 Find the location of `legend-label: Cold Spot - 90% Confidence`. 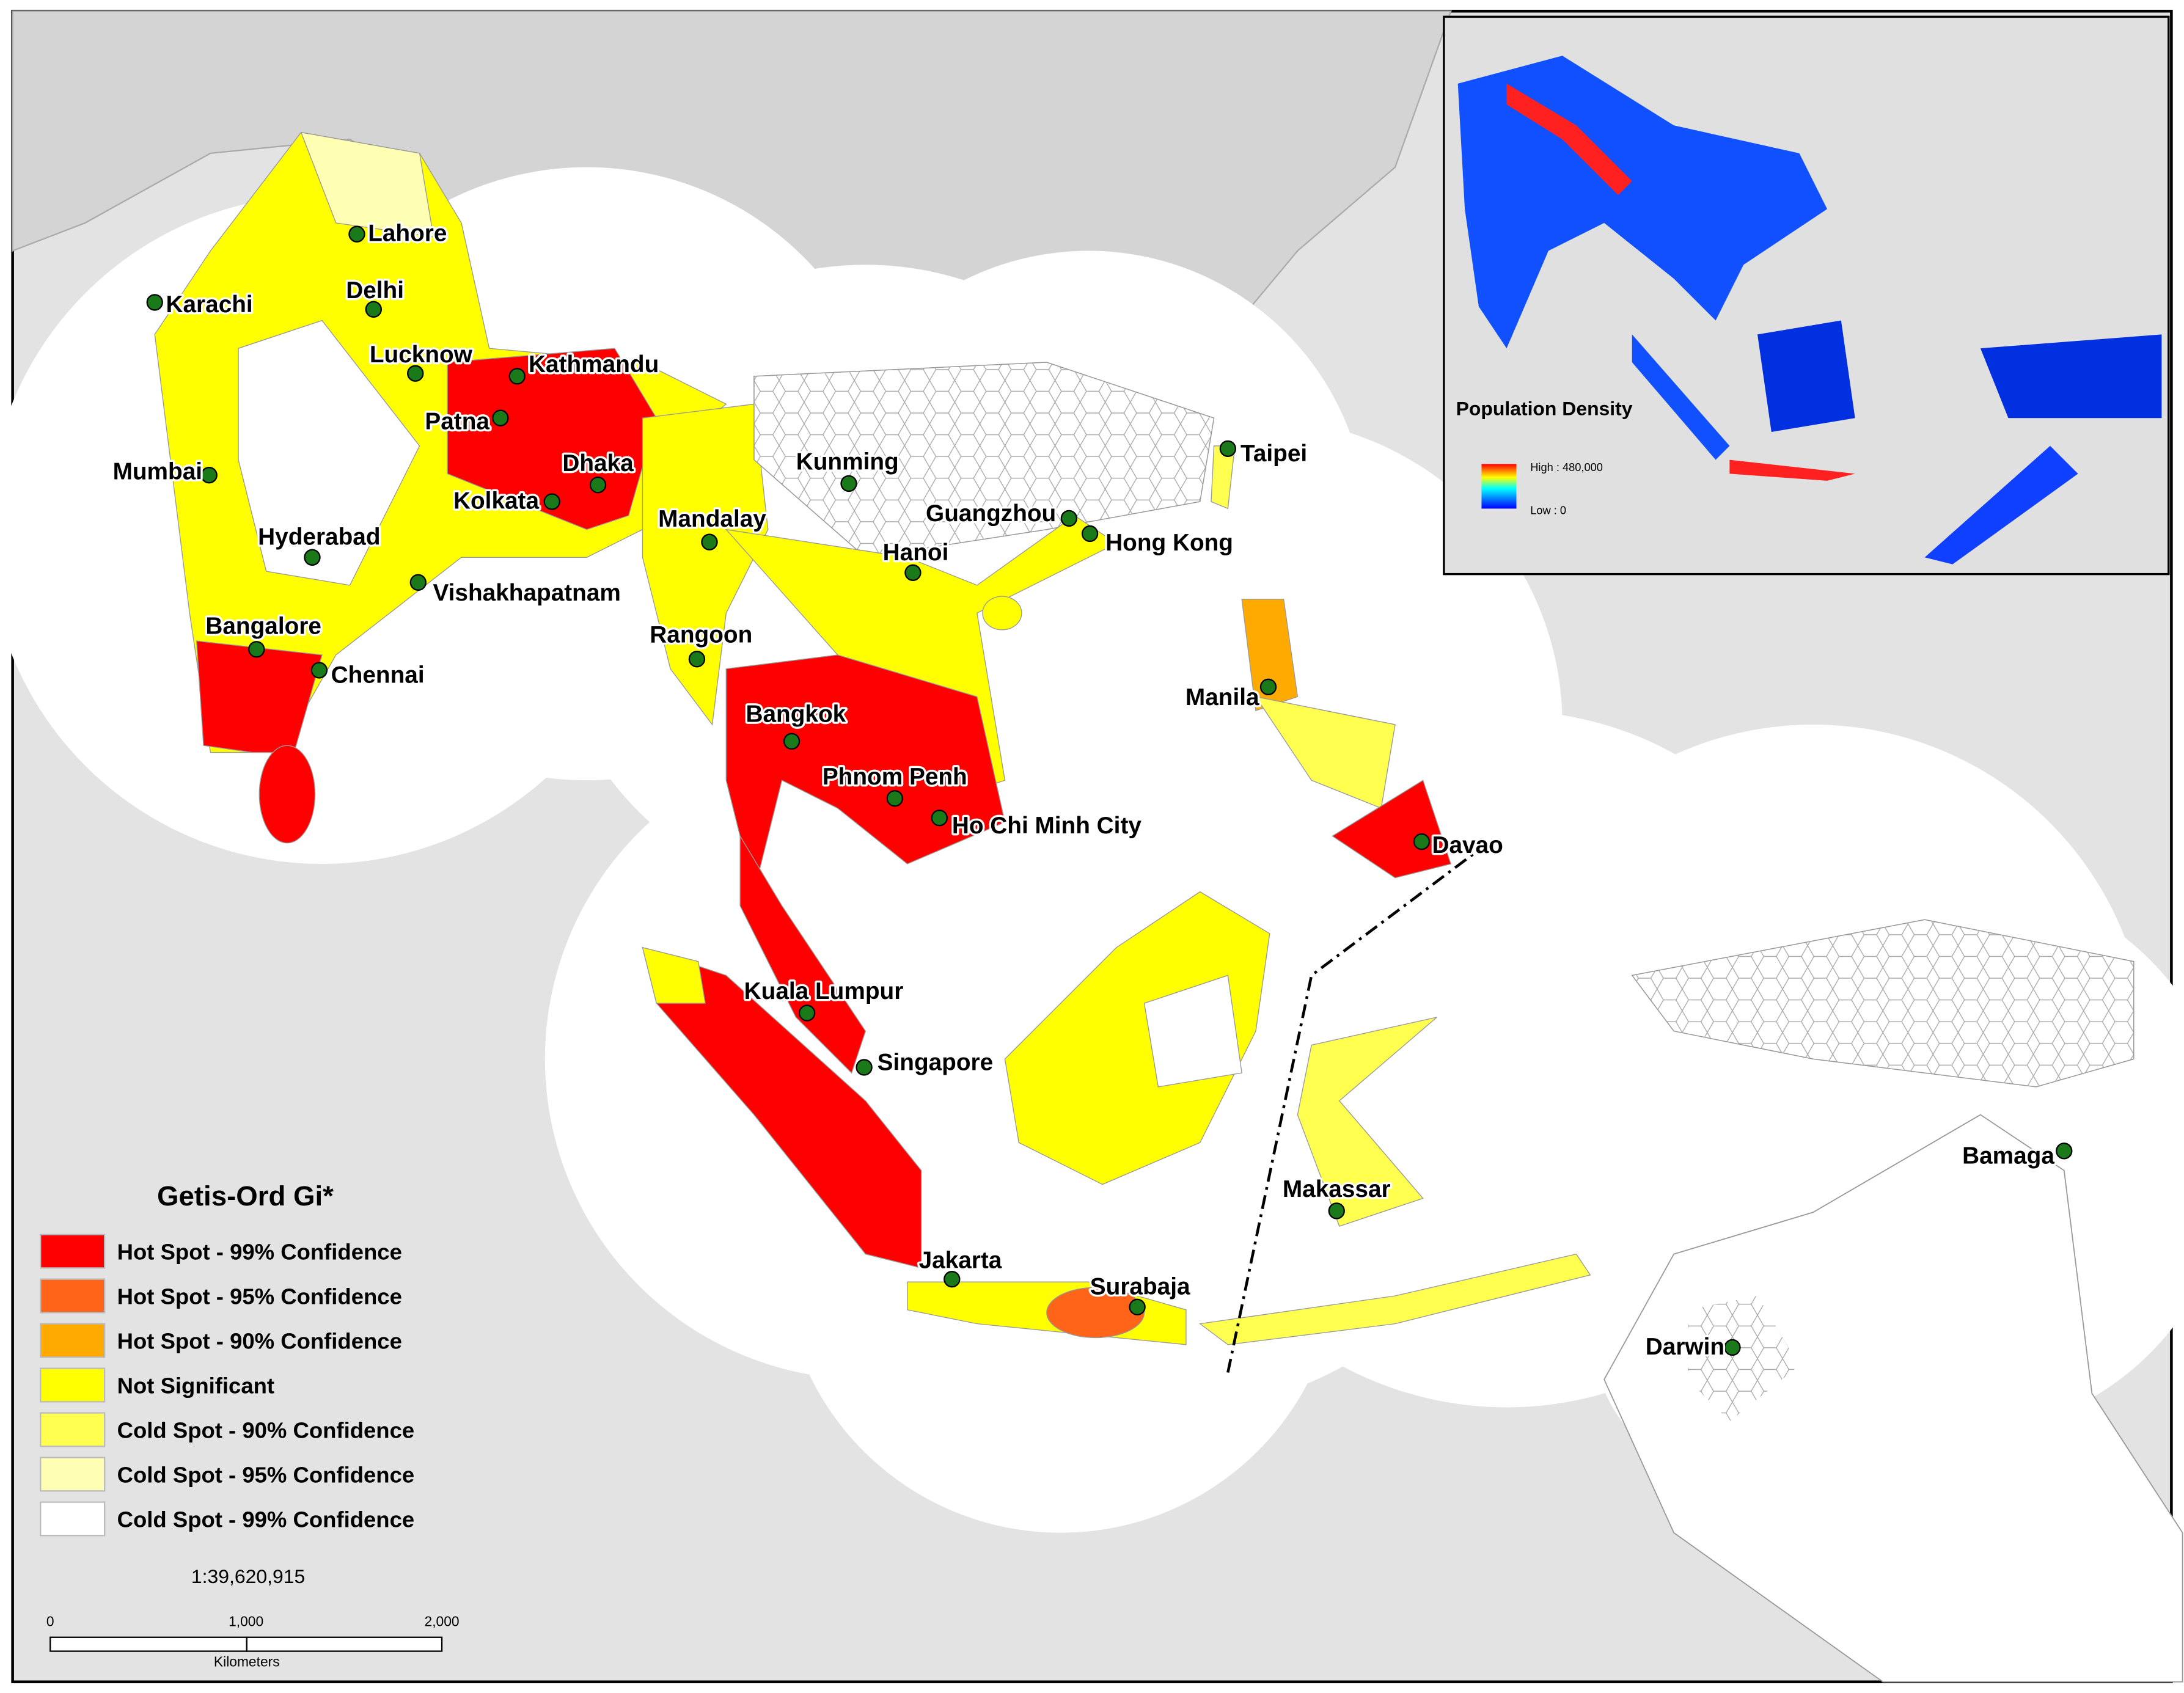

legend-label: Cold Spot - 90% Confidence is located at coordinates (265, 1430).